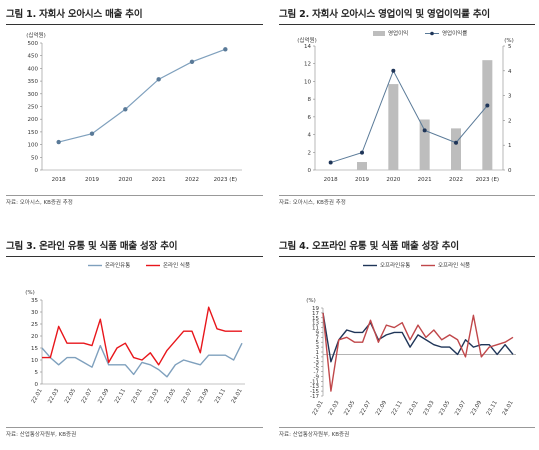  Describe the element at coordinates (454, 33) in the screenshot. I see `legend-label-margin: 영업이익률` at that location.